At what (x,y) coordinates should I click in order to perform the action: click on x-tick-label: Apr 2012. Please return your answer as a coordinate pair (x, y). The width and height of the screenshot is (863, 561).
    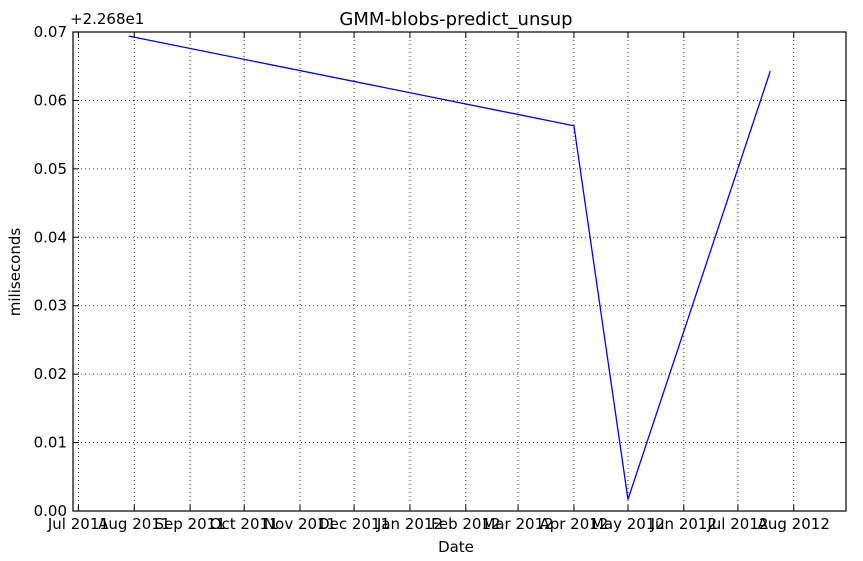
    Looking at the image, I should click on (573, 524).